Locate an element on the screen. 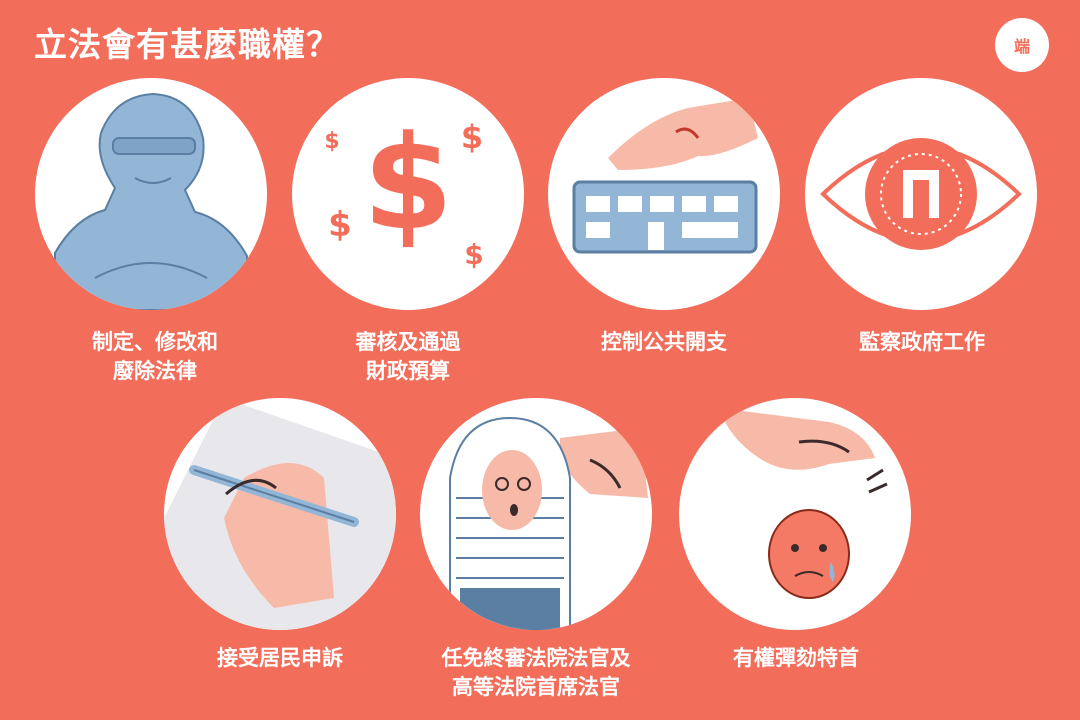 Image resolution: width=1080 pixels, height=720 pixels. power-caption-3: 控制公共開支 is located at coordinates (664, 342).